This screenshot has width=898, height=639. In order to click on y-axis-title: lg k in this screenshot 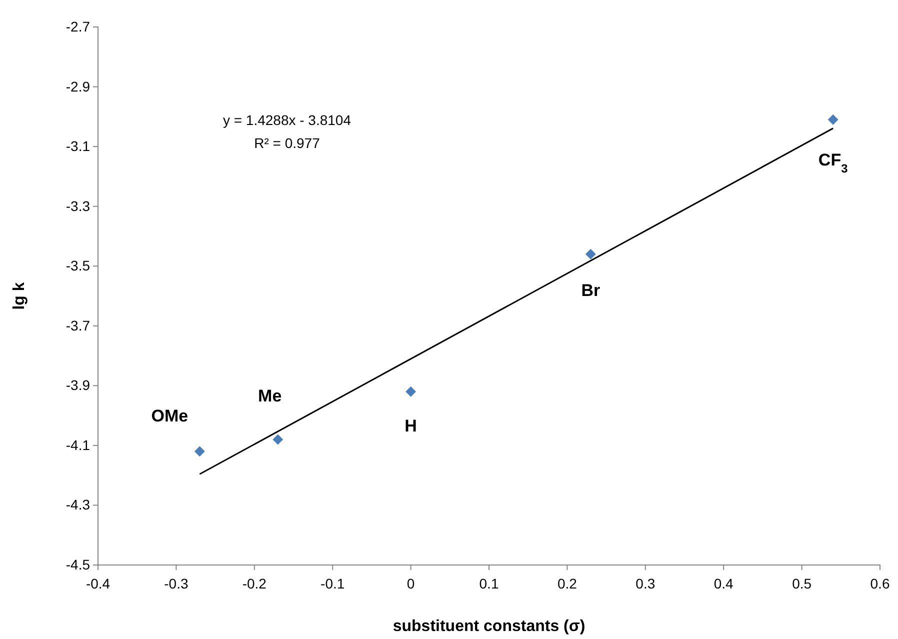, I will do `click(19, 296)`.